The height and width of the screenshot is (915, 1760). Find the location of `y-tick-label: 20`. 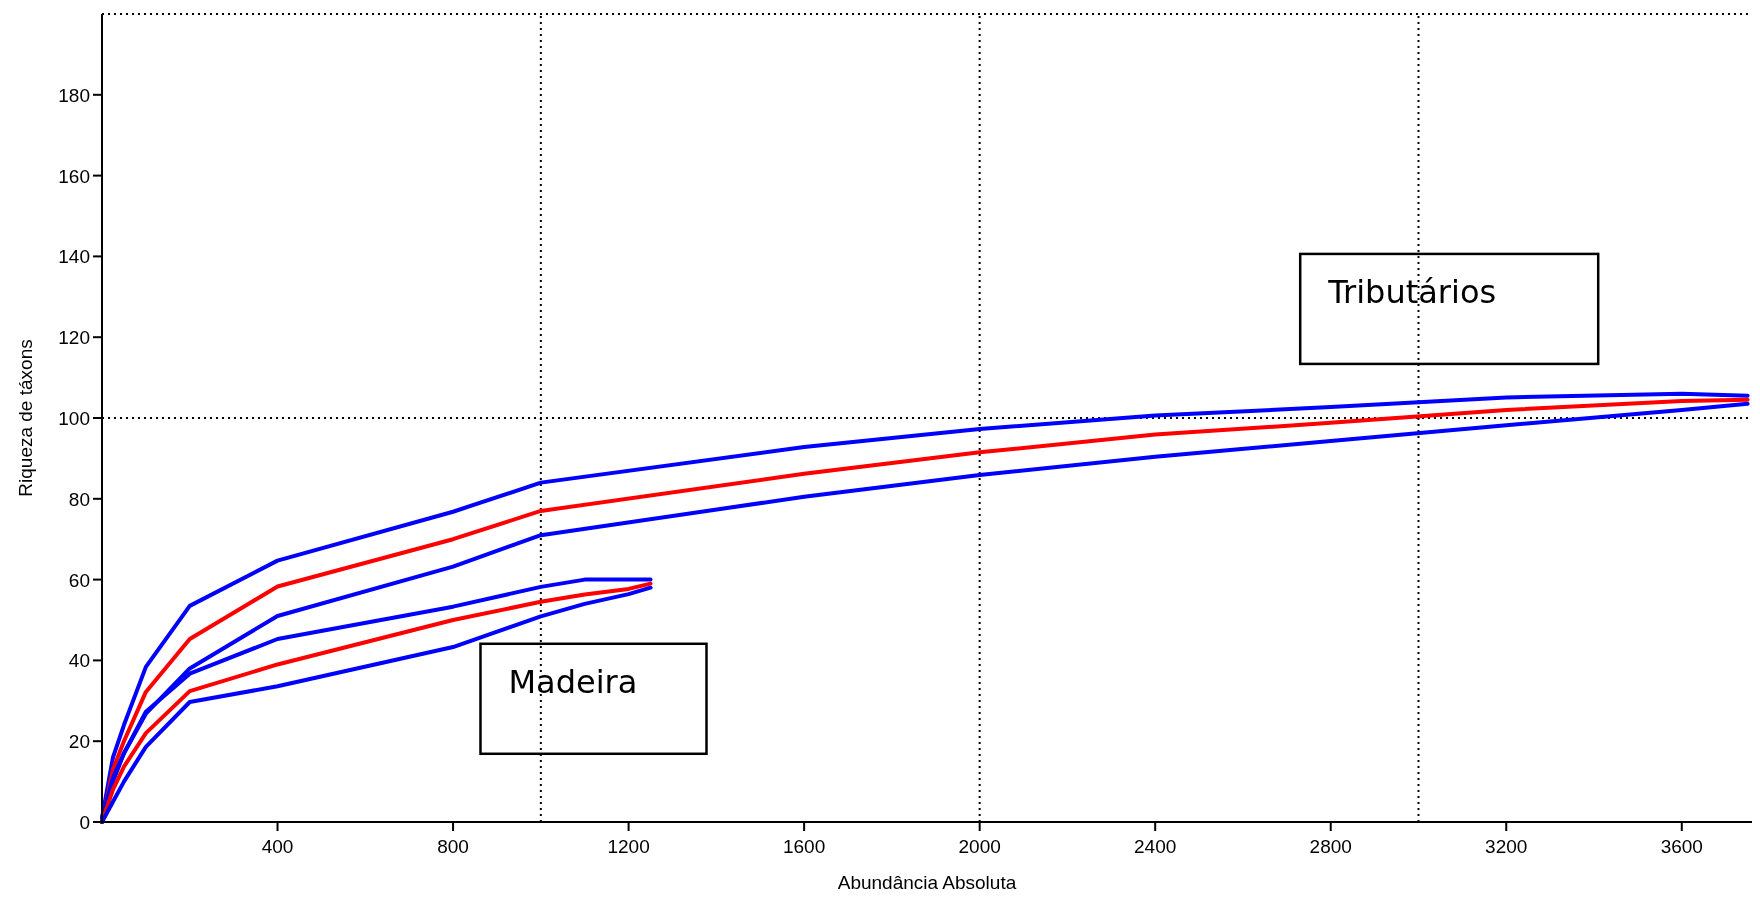

y-tick-label: 20 is located at coordinates (79, 742).